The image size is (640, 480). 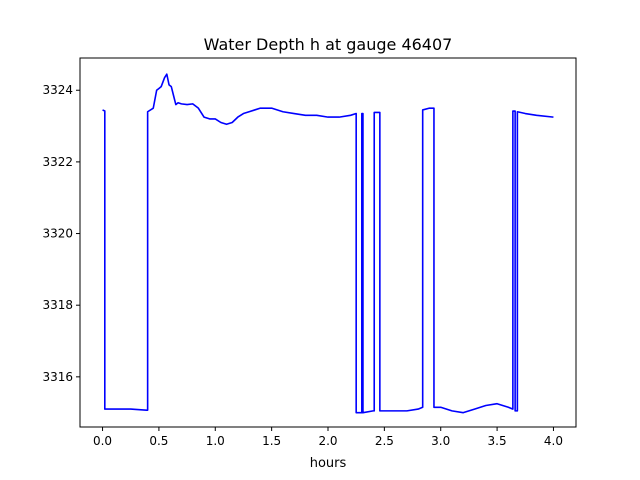 What do you see at coordinates (215, 441) in the screenshot?
I see `x-tick-label: 1.0` at bounding box center [215, 441].